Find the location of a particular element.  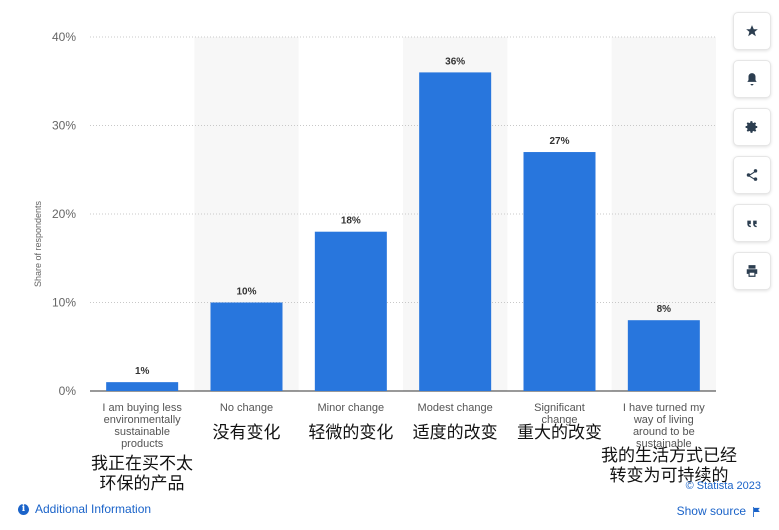

data-label: 1% is located at coordinates (142, 371).